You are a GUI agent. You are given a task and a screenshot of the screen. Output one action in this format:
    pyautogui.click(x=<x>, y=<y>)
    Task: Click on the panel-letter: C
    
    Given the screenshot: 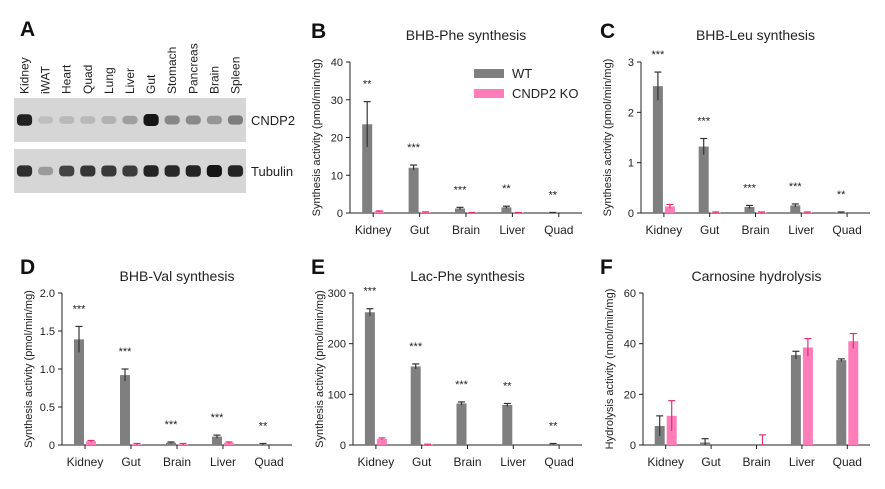 What is the action you would take?
    pyautogui.click(x=607, y=31)
    